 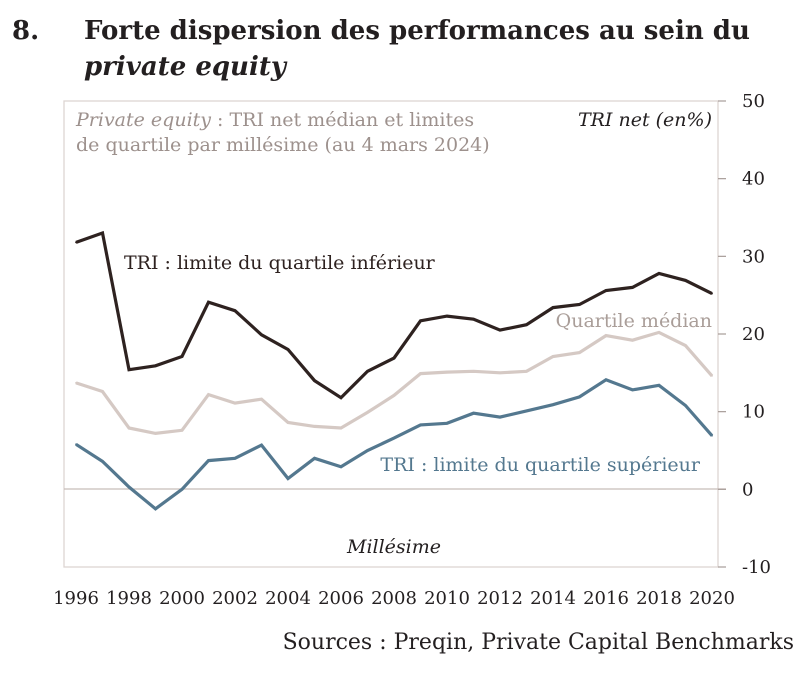 What do you see at coordinates (280, 263) in the screenshot?
I see `series-label-lower-quartile: TRI : limite du quartile inférieur` at bounding box center [280, 263].